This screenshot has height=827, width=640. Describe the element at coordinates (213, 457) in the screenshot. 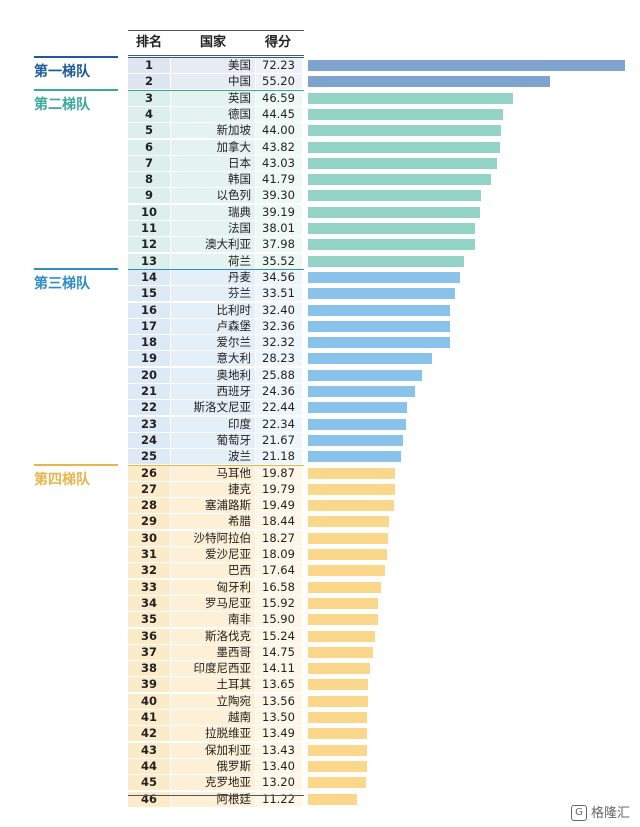

I see `country-cell: 波兰` at that location.